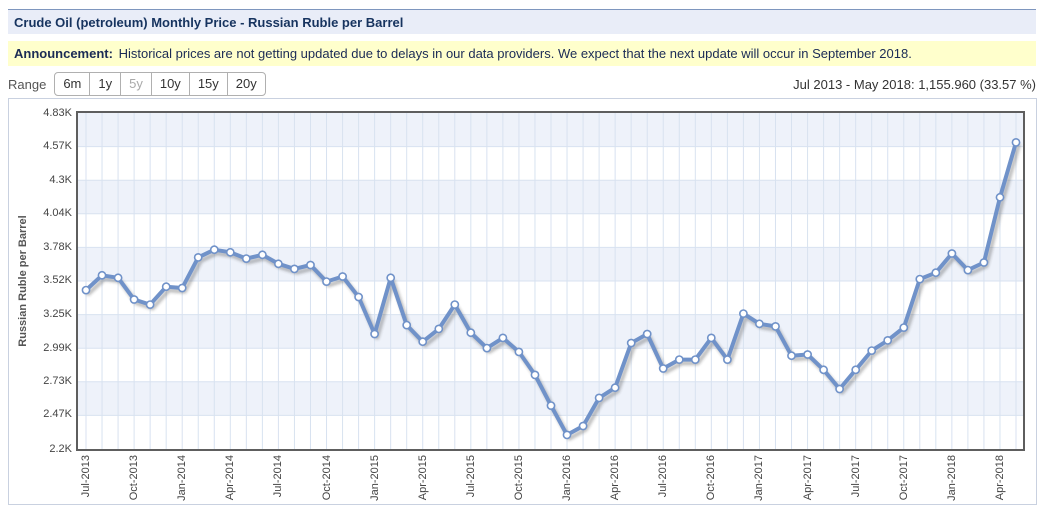 Image resolution: width=1044 pixels, height=532 pixels. Describe the element at coordinates (57, 314) in the screenshot. I see `y-axis-tick-3.25K: 3.25K` at that location.